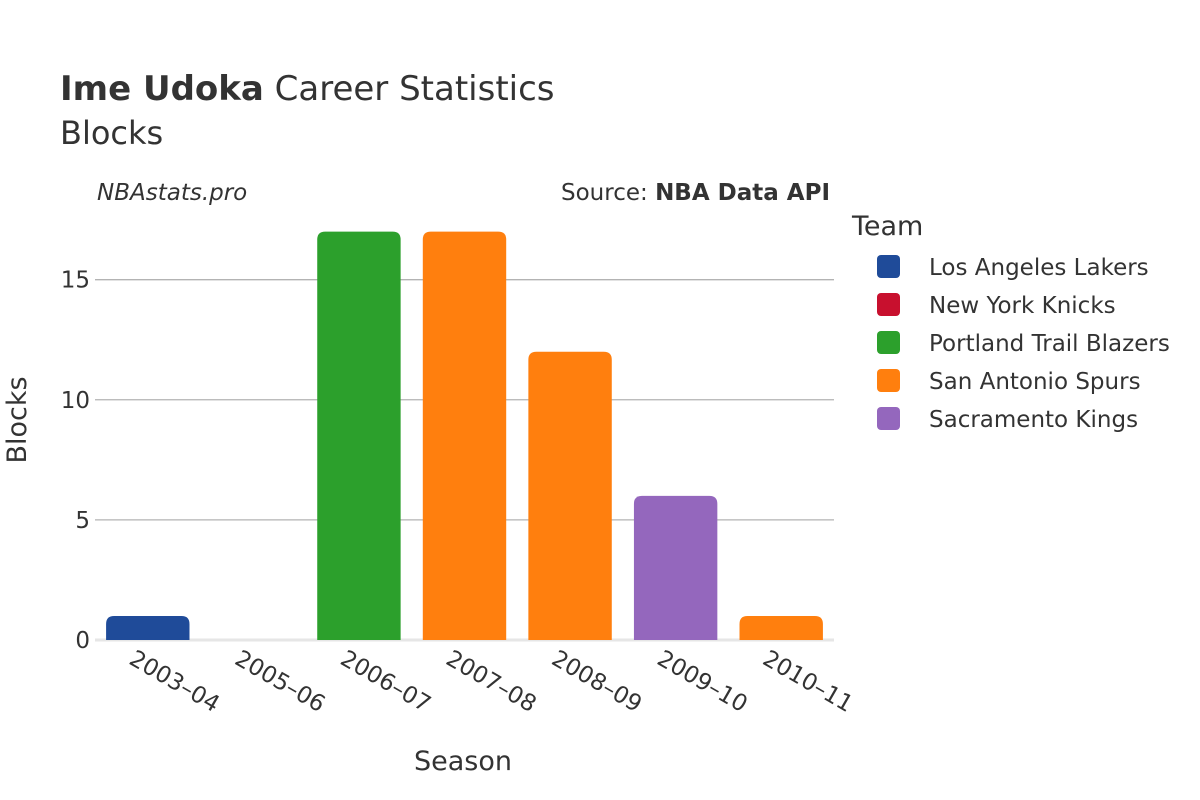  Describe the element at coordinates (148, 627) in the screenshot. I see `bar-2003–04` at that location.